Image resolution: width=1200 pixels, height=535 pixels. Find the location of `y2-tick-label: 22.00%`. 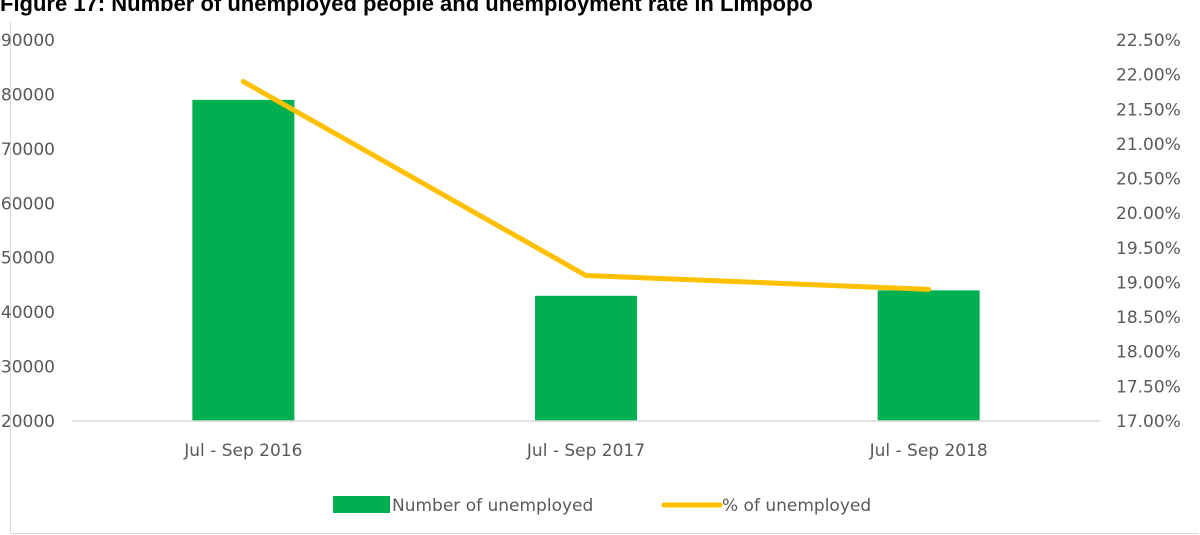

y2-tick-label: 22.00% is located at coordinates (1148, 76).